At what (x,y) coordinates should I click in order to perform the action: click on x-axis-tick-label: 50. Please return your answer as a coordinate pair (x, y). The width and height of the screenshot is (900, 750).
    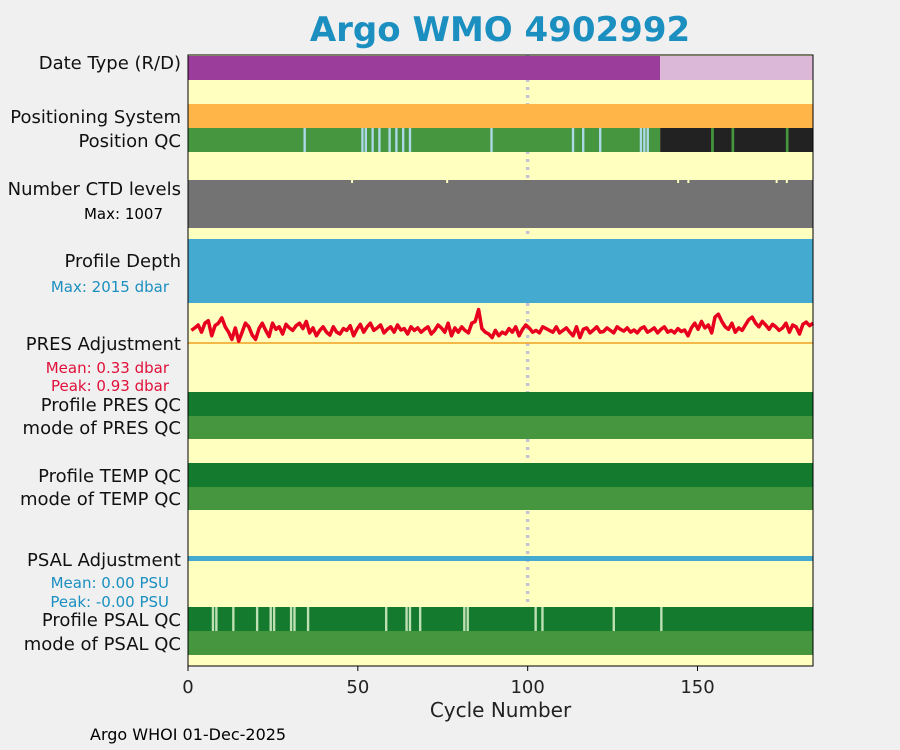
    Looking at the image, I should click on (357, 687).